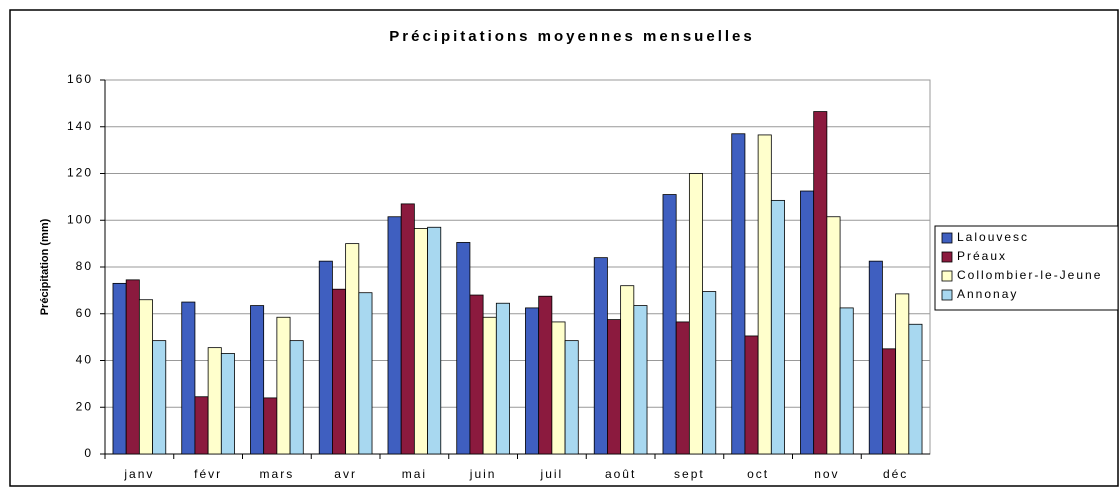  What do you see at coordinates (80, 79) in the screenshot?
I see `y-tick-label: 160` at bounding box center [80, 79].